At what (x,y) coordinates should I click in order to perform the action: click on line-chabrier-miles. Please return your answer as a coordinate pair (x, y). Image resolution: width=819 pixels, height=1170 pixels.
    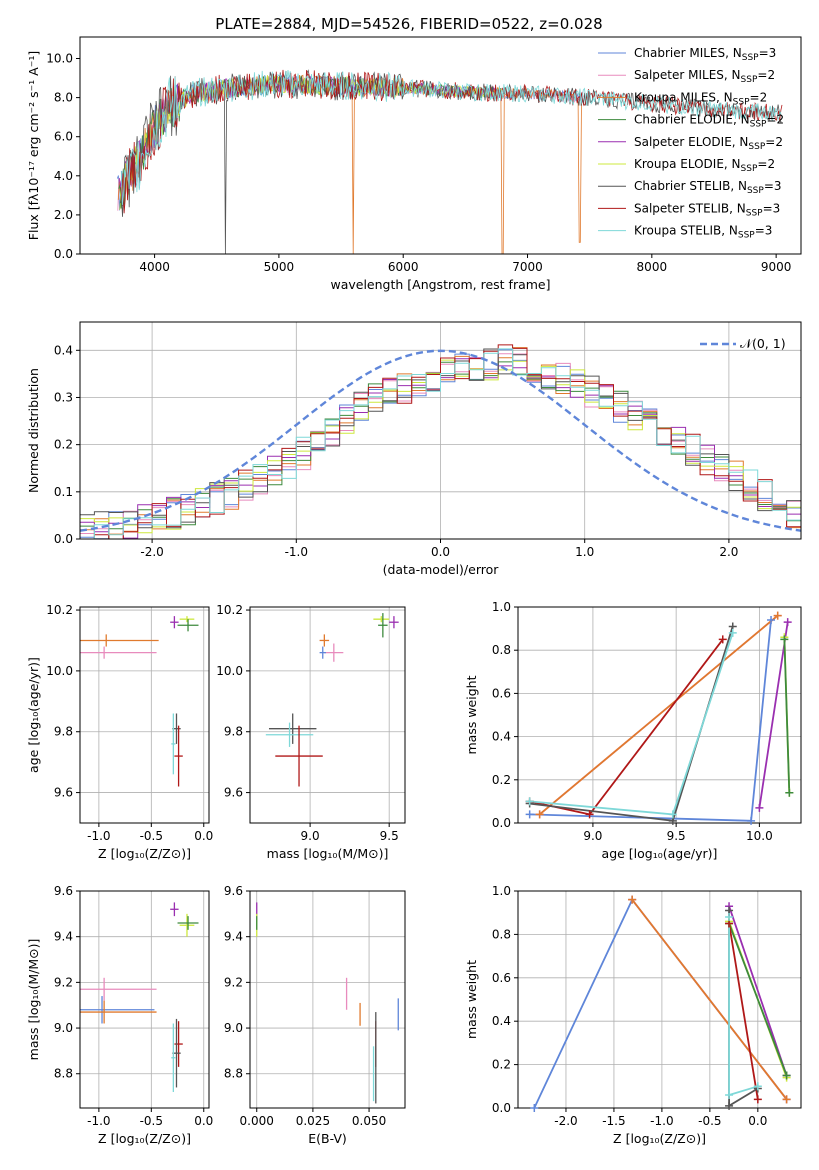
    Looking at the image, I should click on (660, 1002).